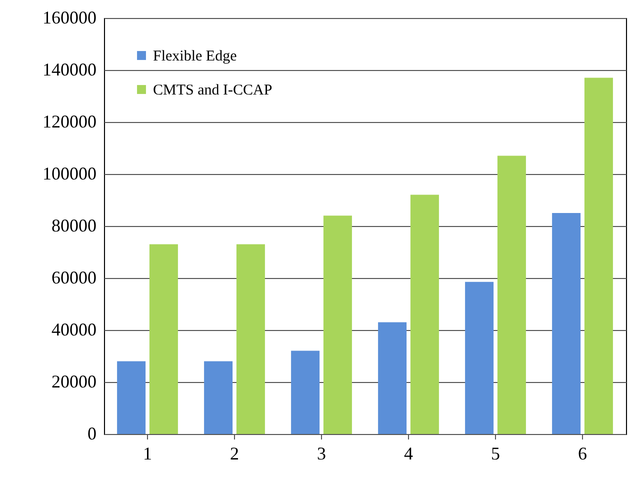 The height and width of the screenshot is (486, 636). What do you see at coordinates (147, 454) in the screenshot?
I see `x-tick-label: 1` at bounding box center [147, 454].